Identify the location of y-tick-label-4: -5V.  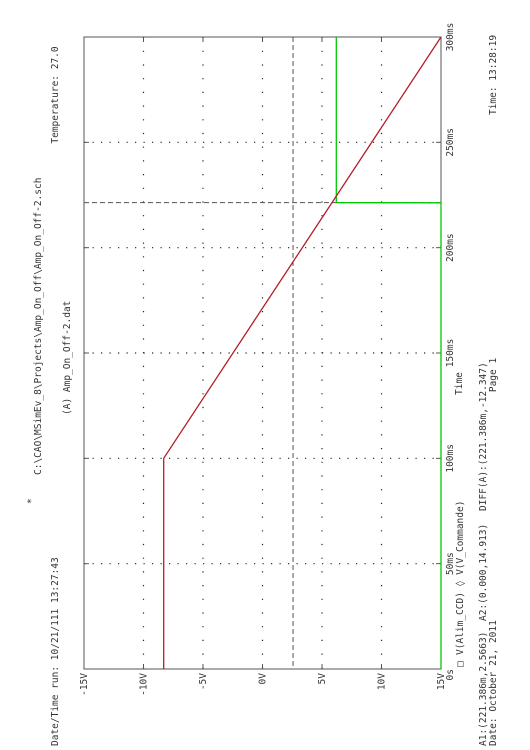
(203, 681).